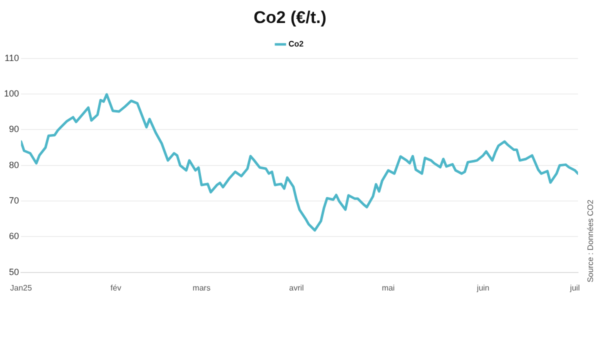 This screenshot has width=600, height=338. Describe the element at coordinates (591, 240) in the screenshot. I see `source-note: Source : Données CO2` at that location.